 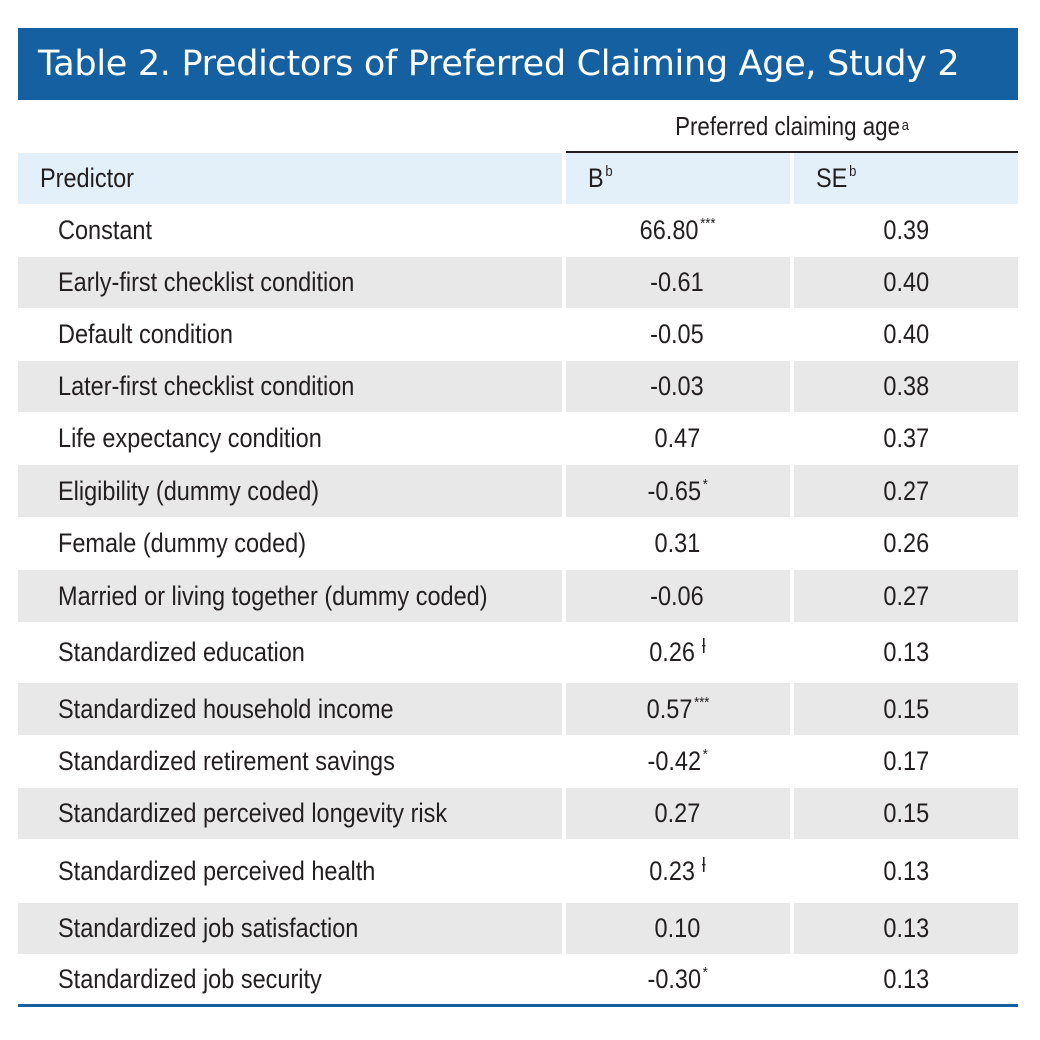 What do you see at coordinates (674, 490) in the screenshot?
I see `b-value: -0.65` at bounding box center [674, 490].